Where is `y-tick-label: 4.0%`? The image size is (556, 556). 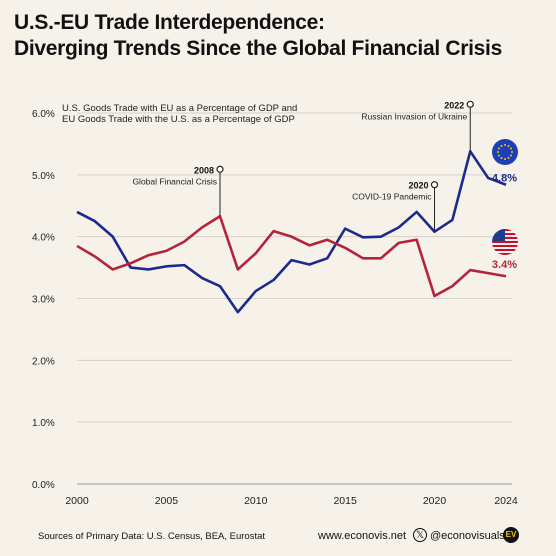 y-tick-label: 4.0% is located at coordinates (43, 238).